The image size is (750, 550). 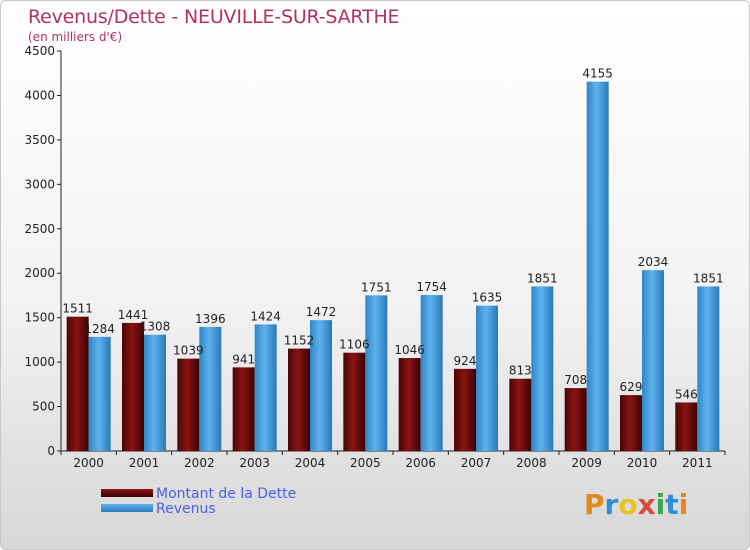 What do you see at coordinates (127, 508) in the screenshot?
I see `legend-swatch-revenus` at bounding box center [127, 508].